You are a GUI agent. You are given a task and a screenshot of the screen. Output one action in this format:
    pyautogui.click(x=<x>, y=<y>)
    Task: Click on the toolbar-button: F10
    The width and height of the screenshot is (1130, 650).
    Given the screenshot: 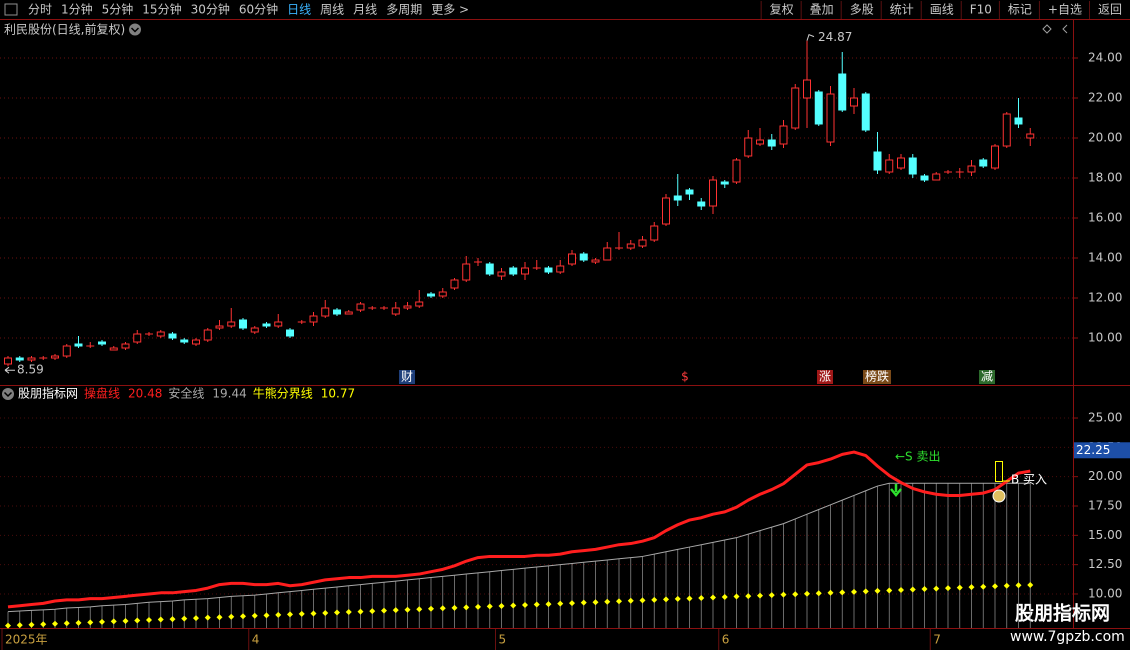 What is the action you would take?
    pyautogui.click(x=981, y=10)
    